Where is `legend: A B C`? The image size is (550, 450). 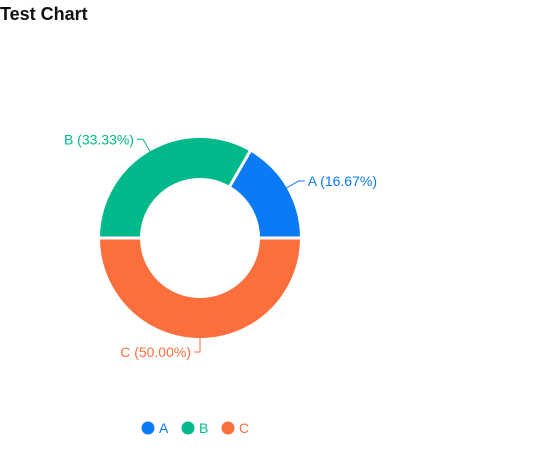
legend: A B C is located at coordinates (195, 428).